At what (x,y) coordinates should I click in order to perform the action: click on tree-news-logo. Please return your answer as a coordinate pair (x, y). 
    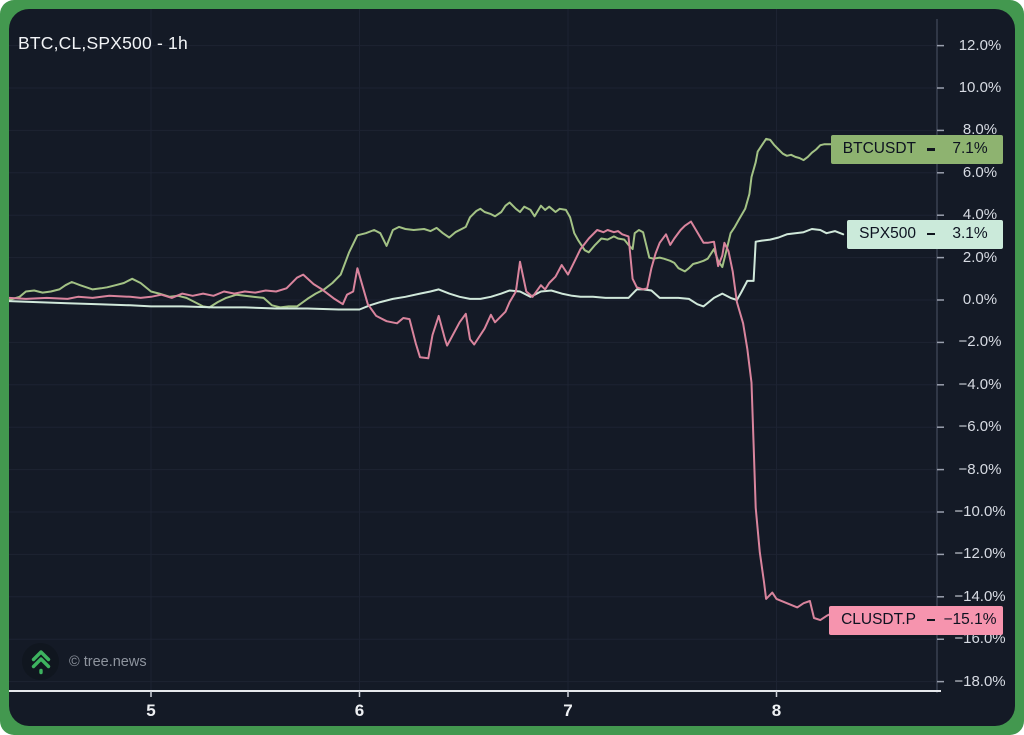
    Looking at the image, I should click on (40, 661).